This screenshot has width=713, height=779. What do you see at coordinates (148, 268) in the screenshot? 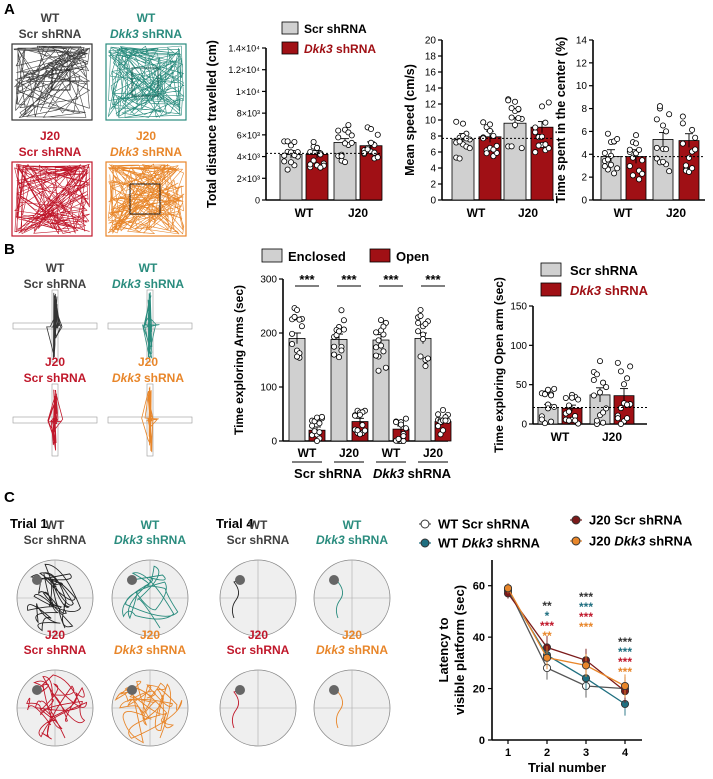
I see `label-wt: WT` at bounding box center [148, 268].